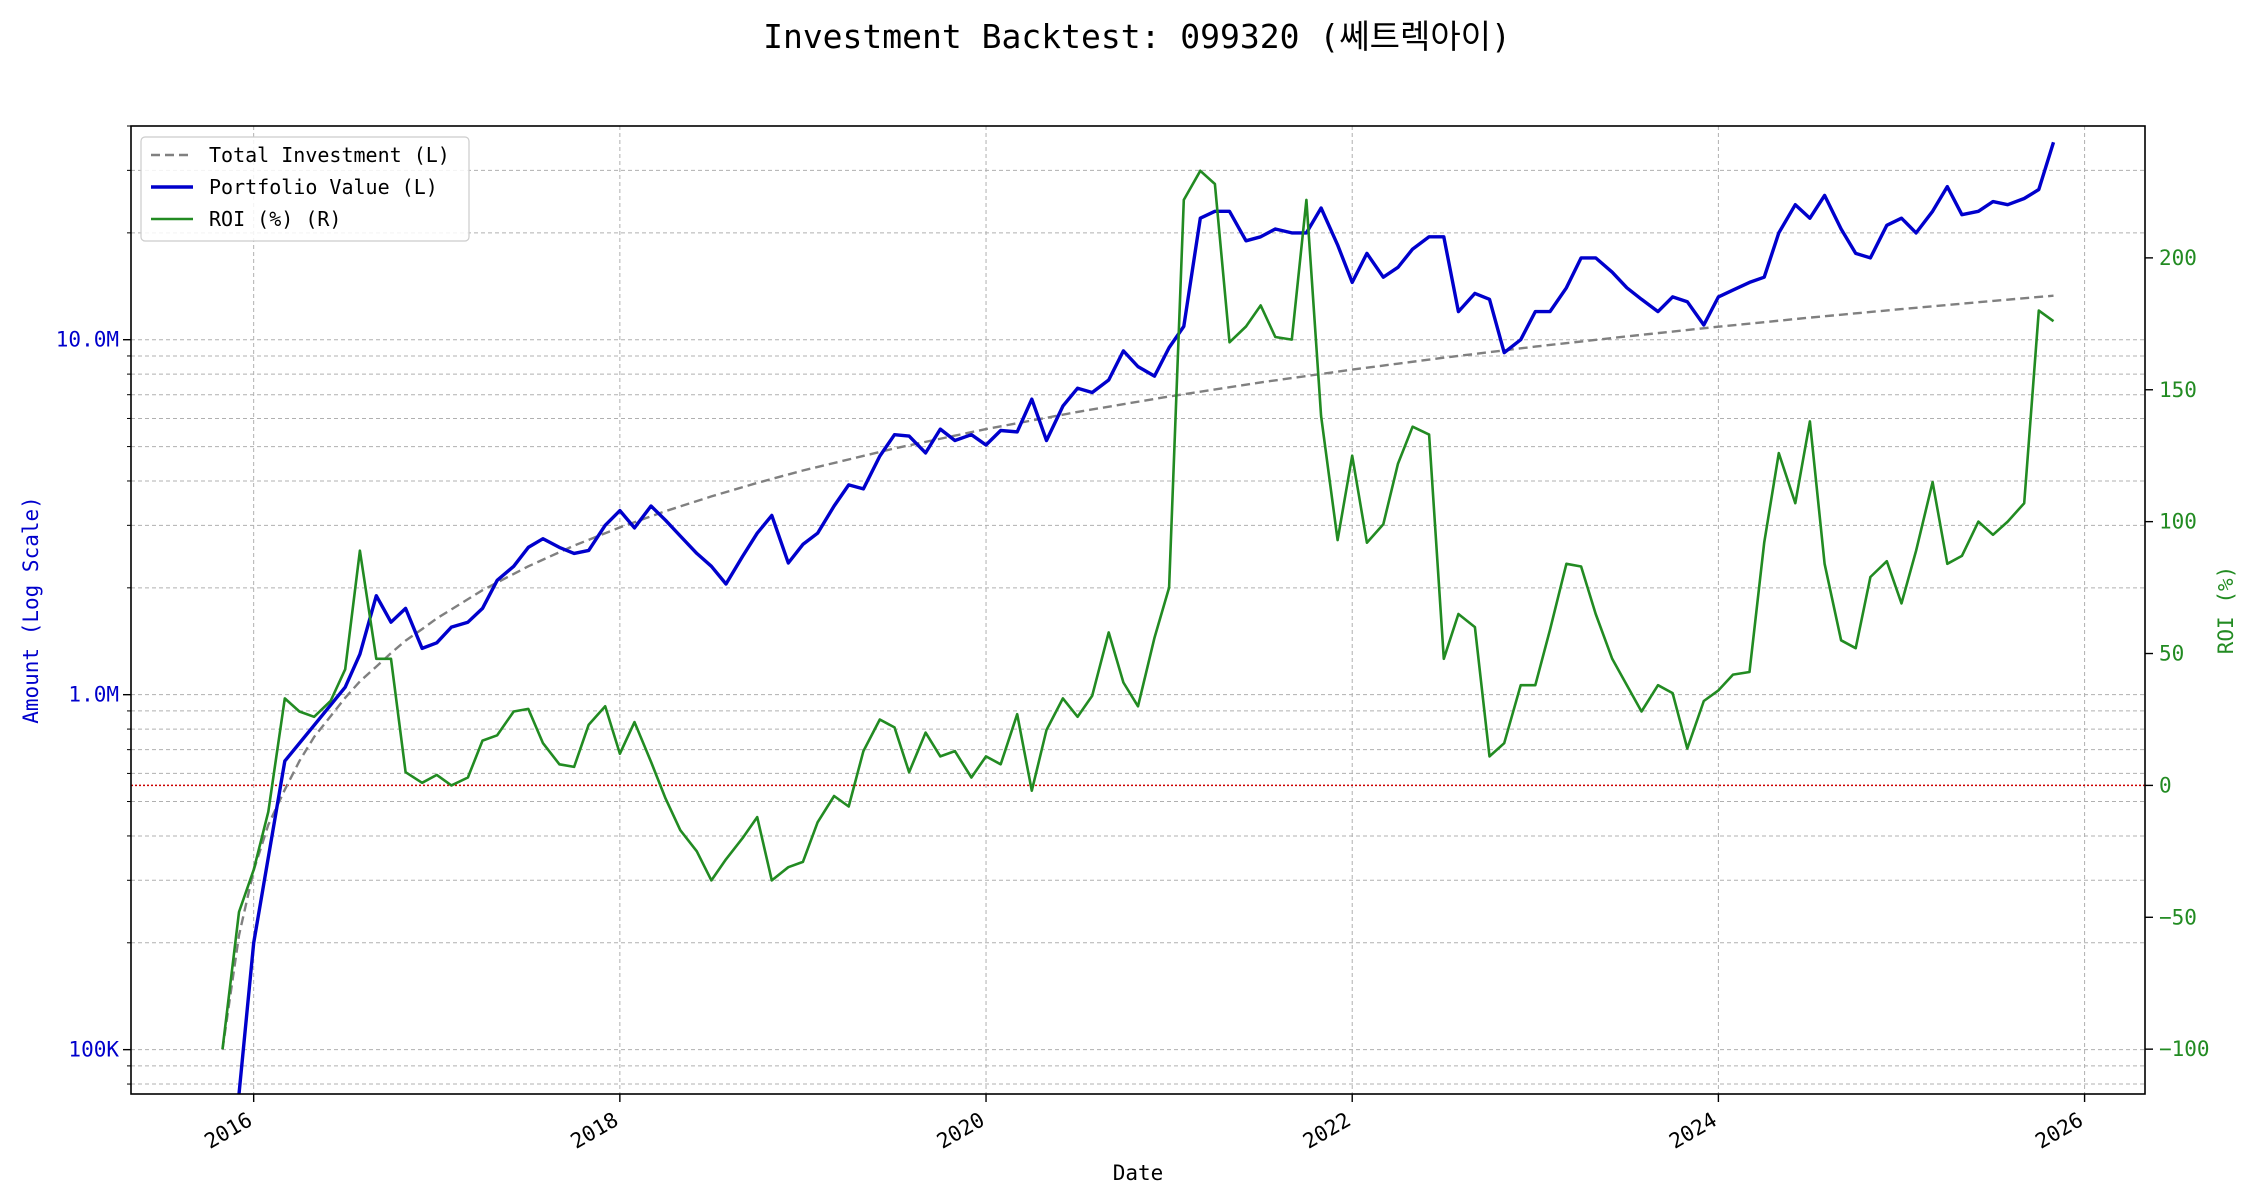 This screenshot has height=1200, width=2250. I want to click on legend-label-portfolio-value: Portfolio Value (L), so click(323, 187).